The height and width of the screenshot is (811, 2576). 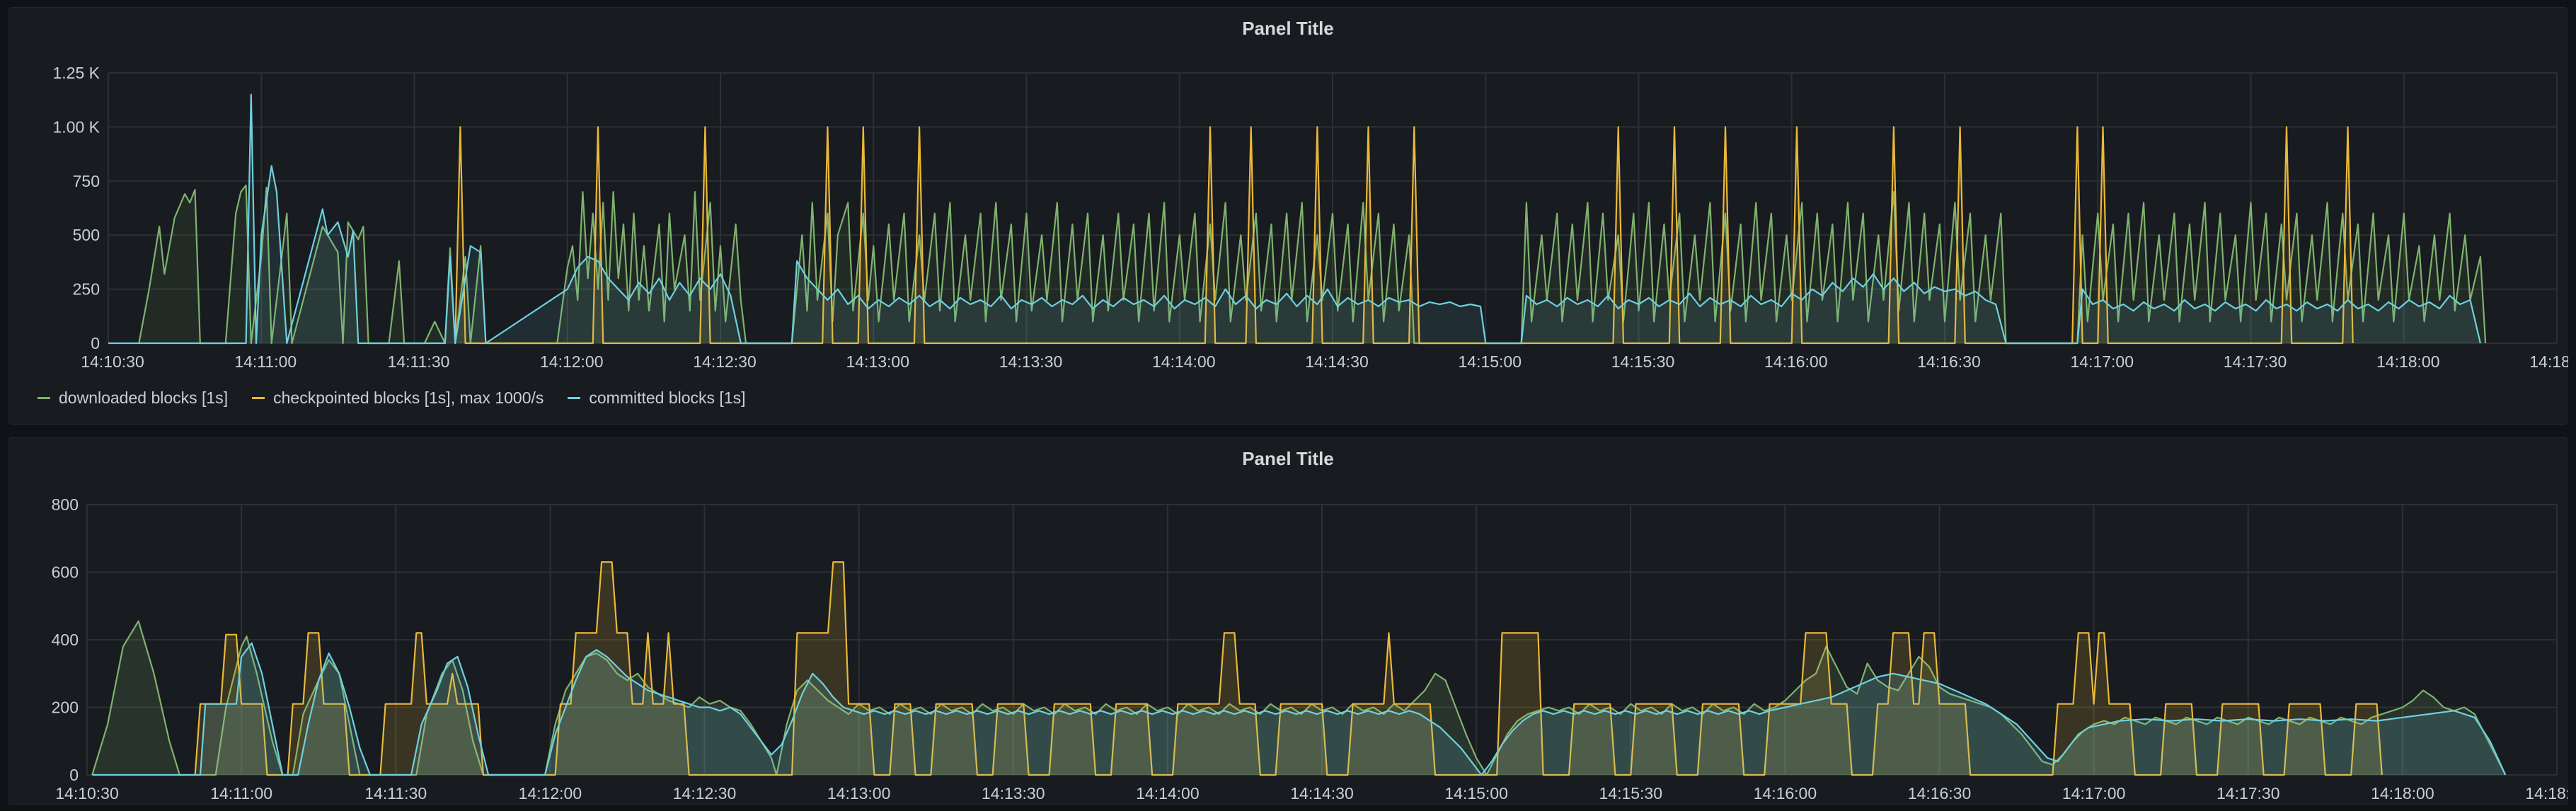 What do you see at coordinates (86, 235) in the screenshot?
I see `y-tick-label: 500` at bounding box center [86, 235].